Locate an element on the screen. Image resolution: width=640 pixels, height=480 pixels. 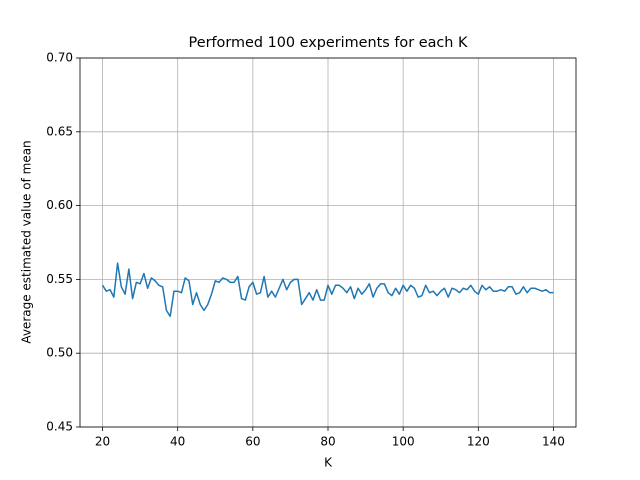
x-tick-label: 140 is located at coordinates (553, 442).